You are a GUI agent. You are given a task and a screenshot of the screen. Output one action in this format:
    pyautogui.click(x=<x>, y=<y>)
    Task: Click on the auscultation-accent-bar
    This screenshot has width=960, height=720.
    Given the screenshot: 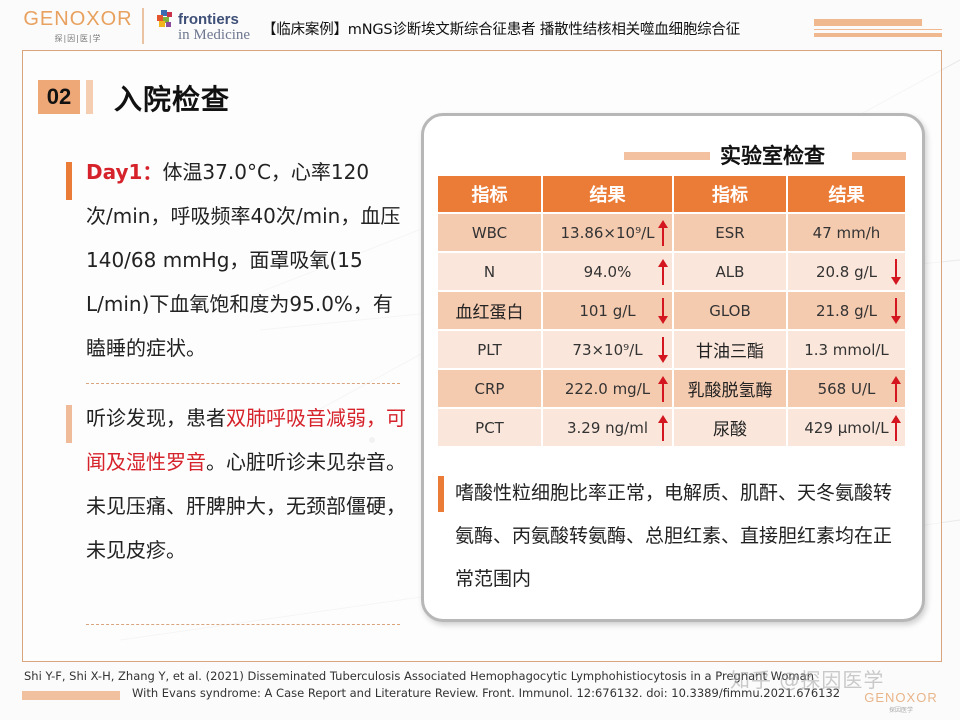 What is the action you would take?
    pyautogui.click(x=69, y=424)
    